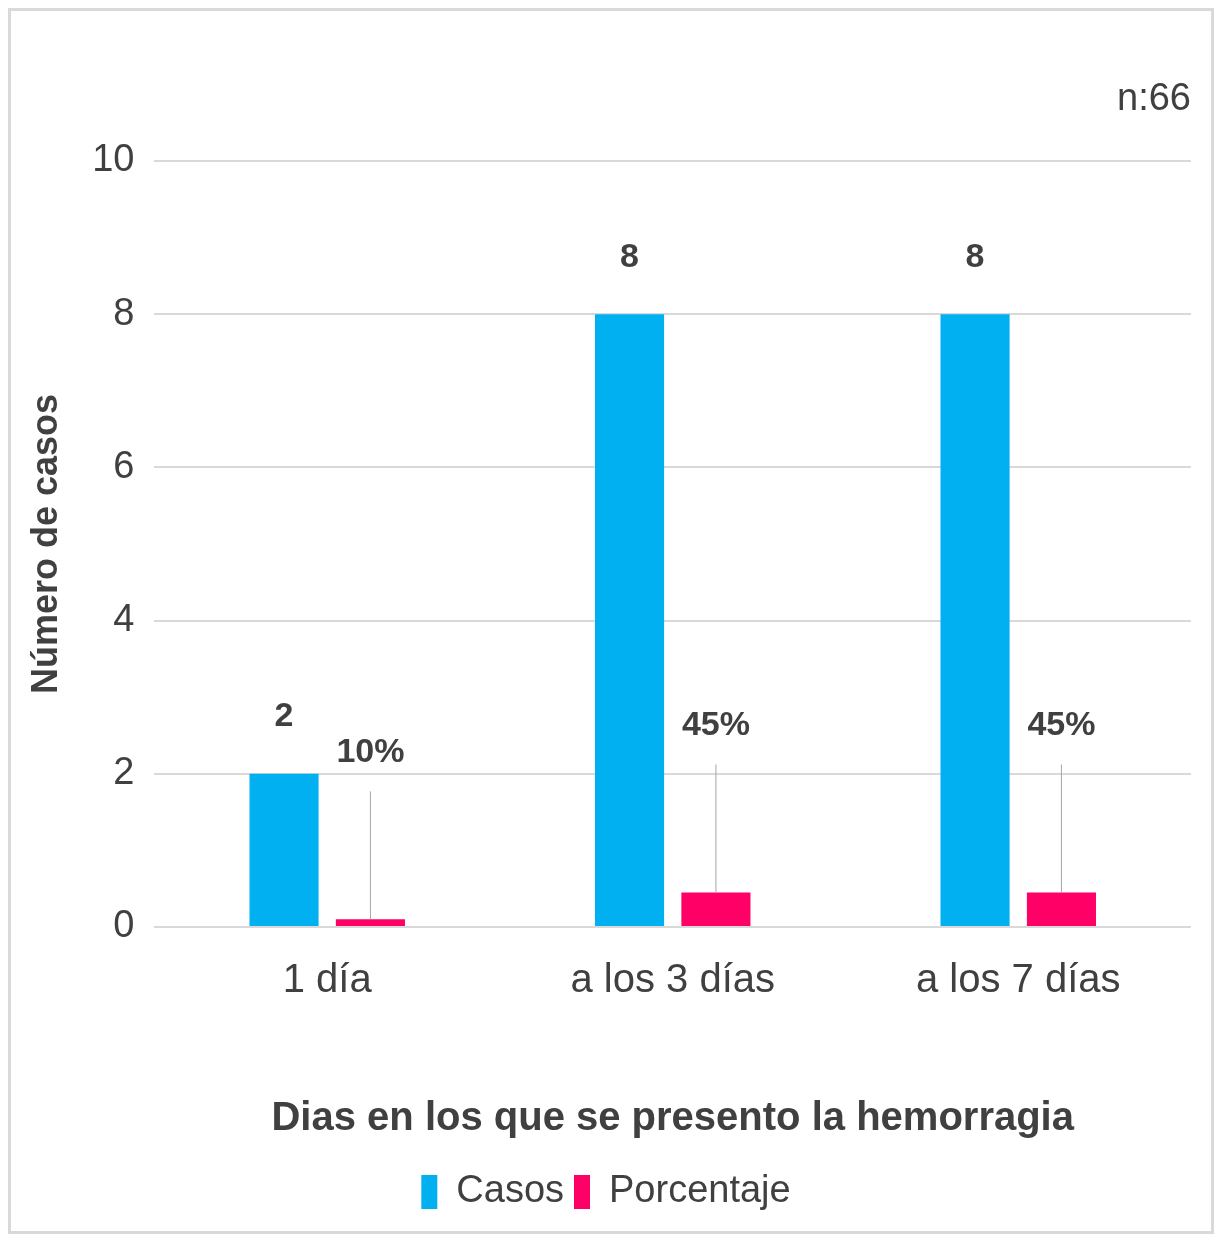 The height and width of the screenshot is (1240, 1222). What do you see at coordinates (1018, 978) in the screenshot?
I see `x-tick-label: a los 7 días` at bounding box center [1018, 978].